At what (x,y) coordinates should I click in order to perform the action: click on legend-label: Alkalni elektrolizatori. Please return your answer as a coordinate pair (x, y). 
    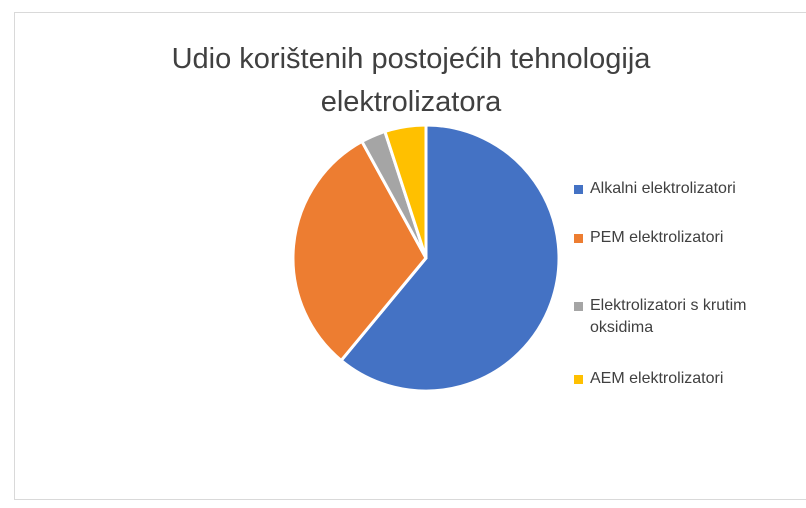
    Looking at the image, I should click on (663, 188).